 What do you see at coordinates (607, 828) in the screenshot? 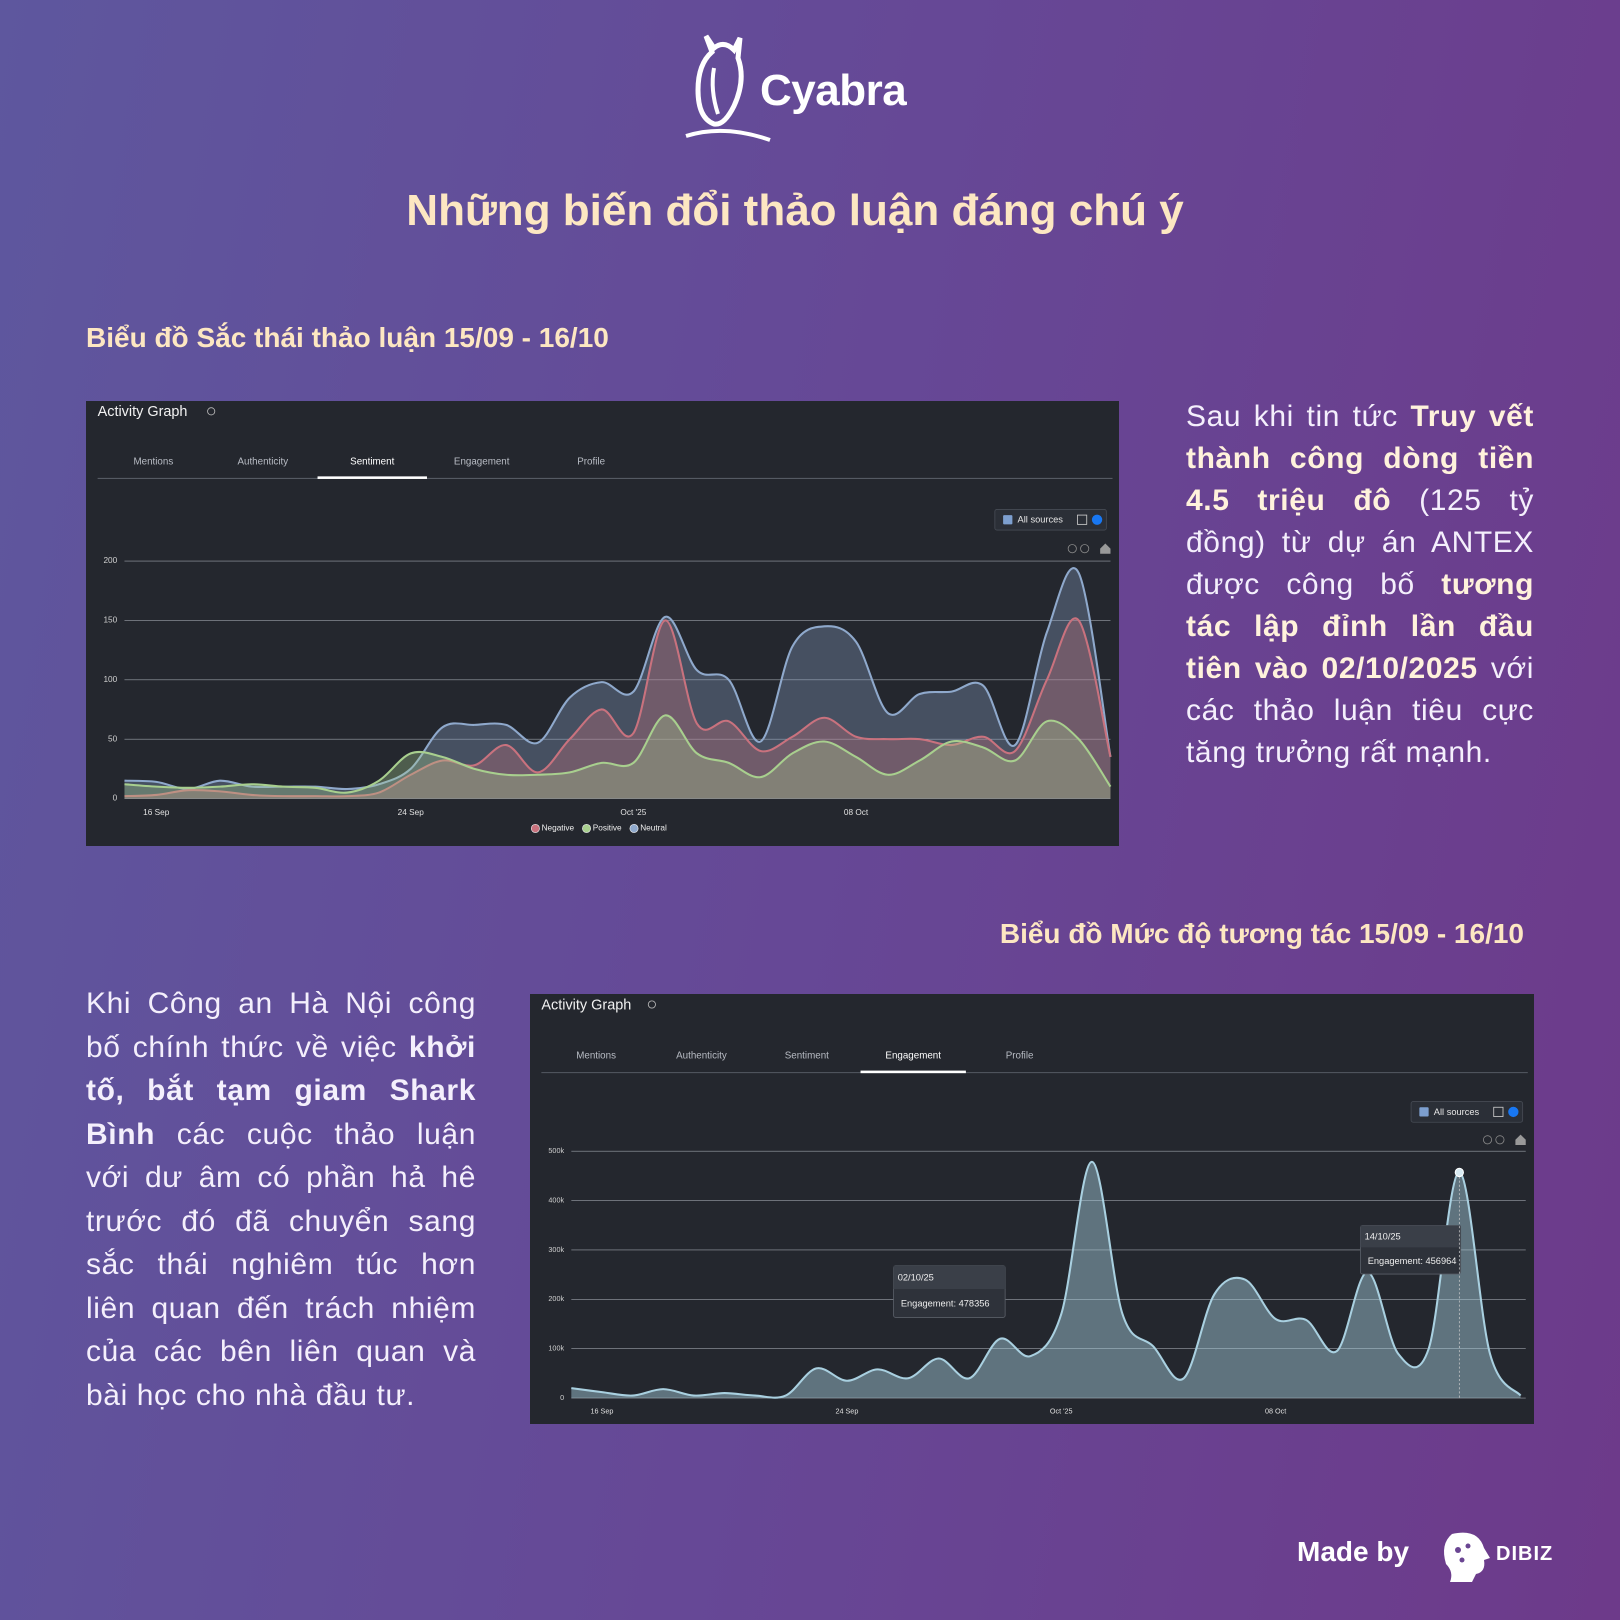
I see `legend-label: Positive` at bounding box center [607, 828].